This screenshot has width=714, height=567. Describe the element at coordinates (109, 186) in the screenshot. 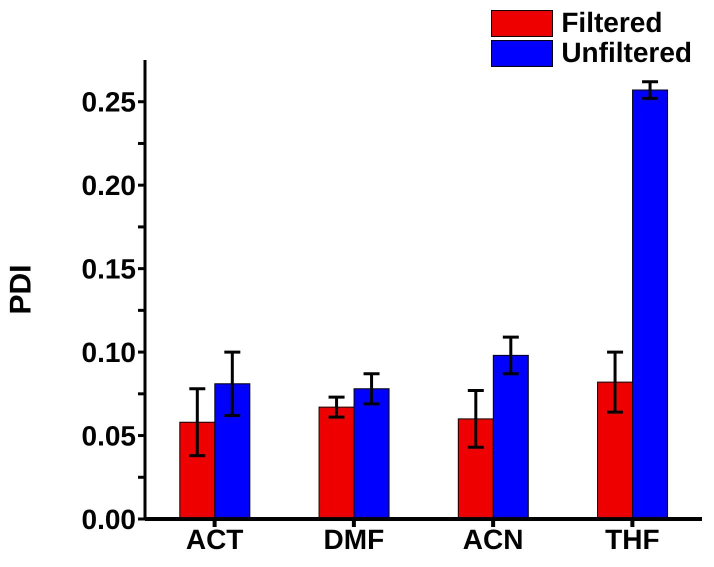

I see `y-tick-label: 0.20` at that location.